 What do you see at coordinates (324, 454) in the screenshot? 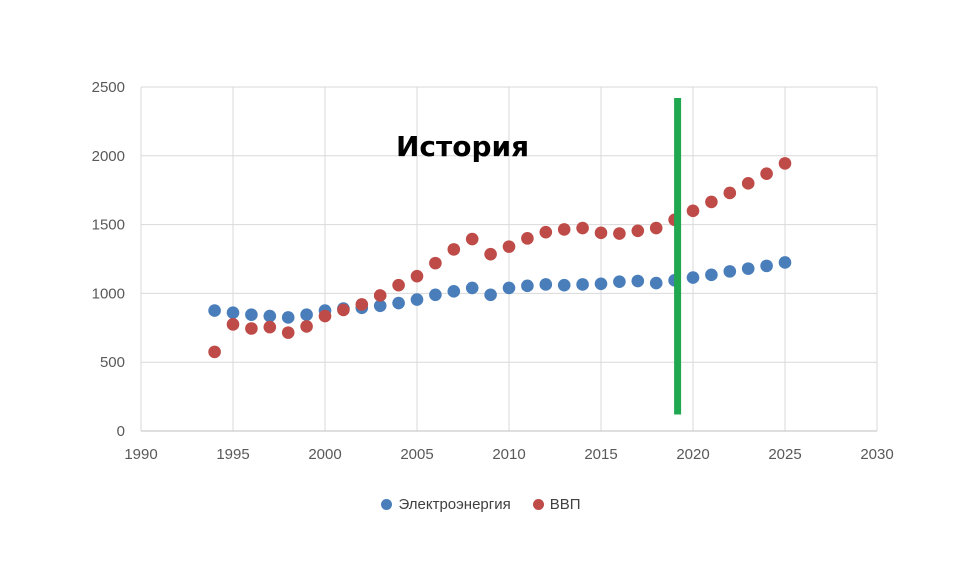
I see `x-tick-label: 2000` at bounding box center [324, 454].